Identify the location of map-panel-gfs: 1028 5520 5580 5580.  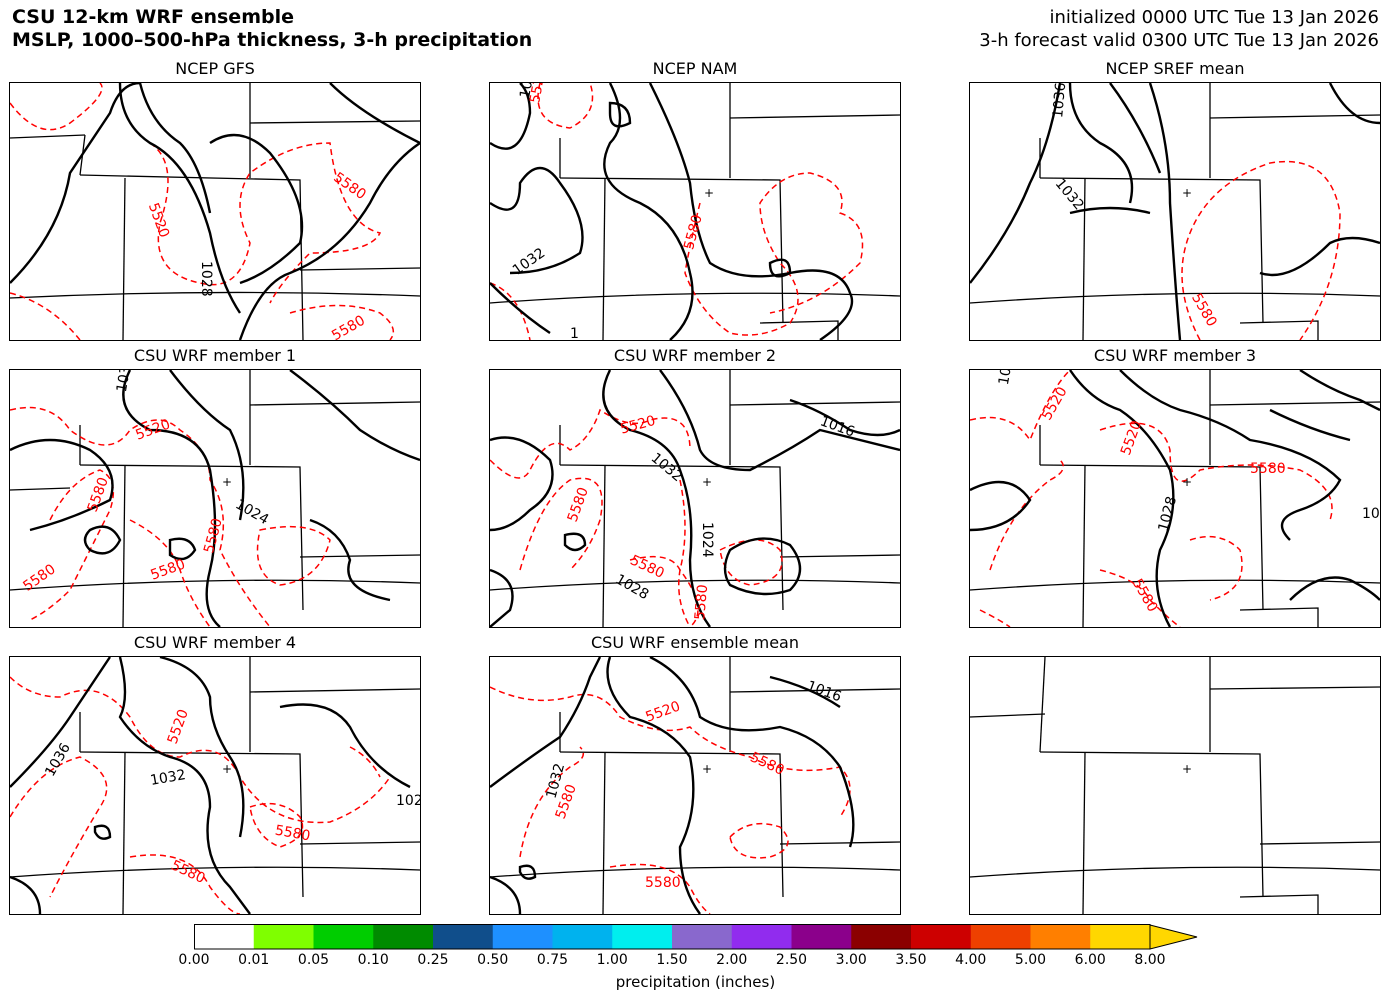
(215, 211).